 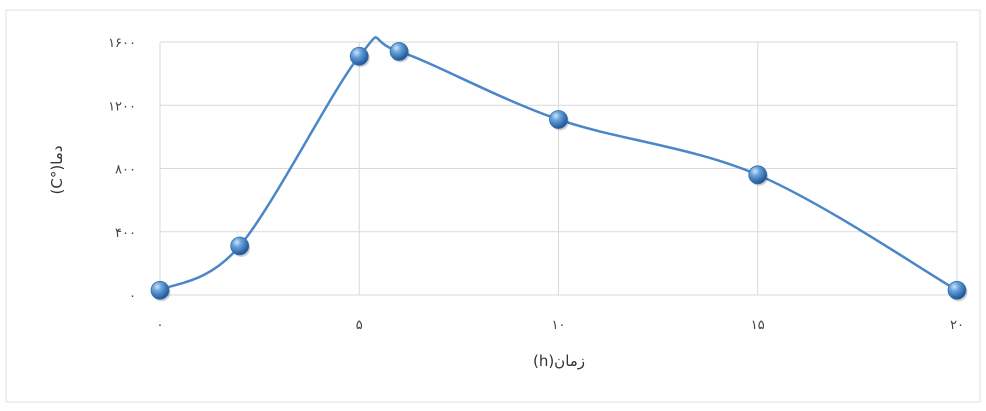 I want to click on x-tick-label: ۲۰, so click(x=957, y=325).